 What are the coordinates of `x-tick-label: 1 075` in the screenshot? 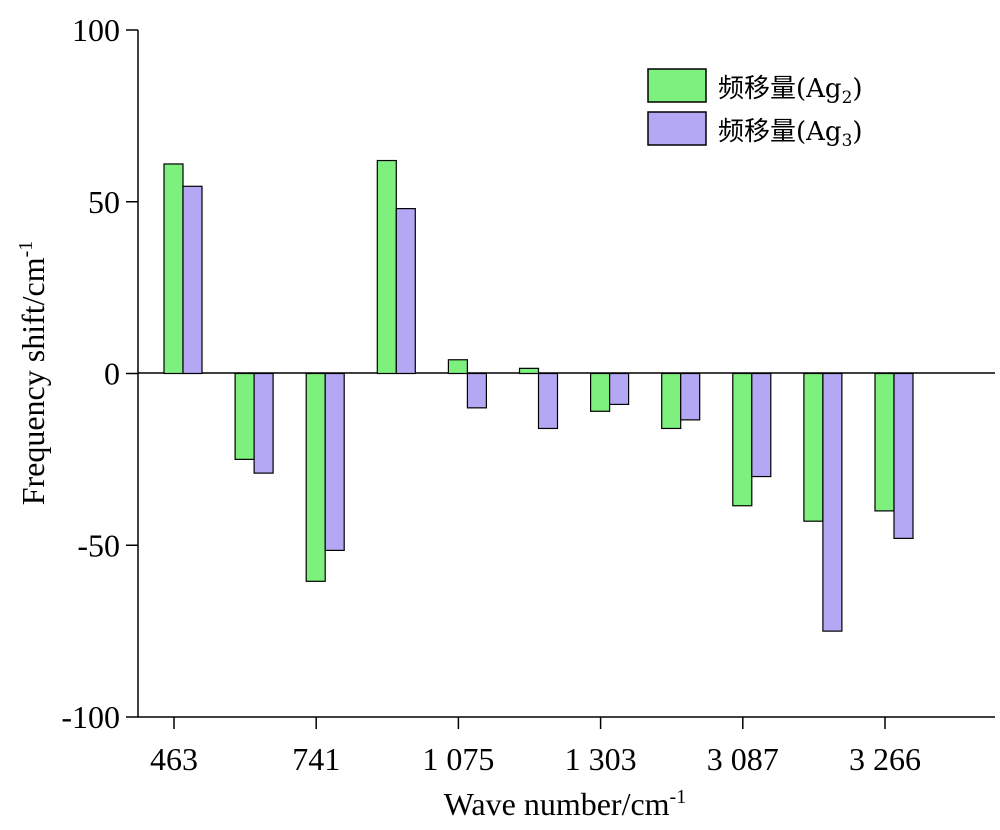 It's located at (458, 759).